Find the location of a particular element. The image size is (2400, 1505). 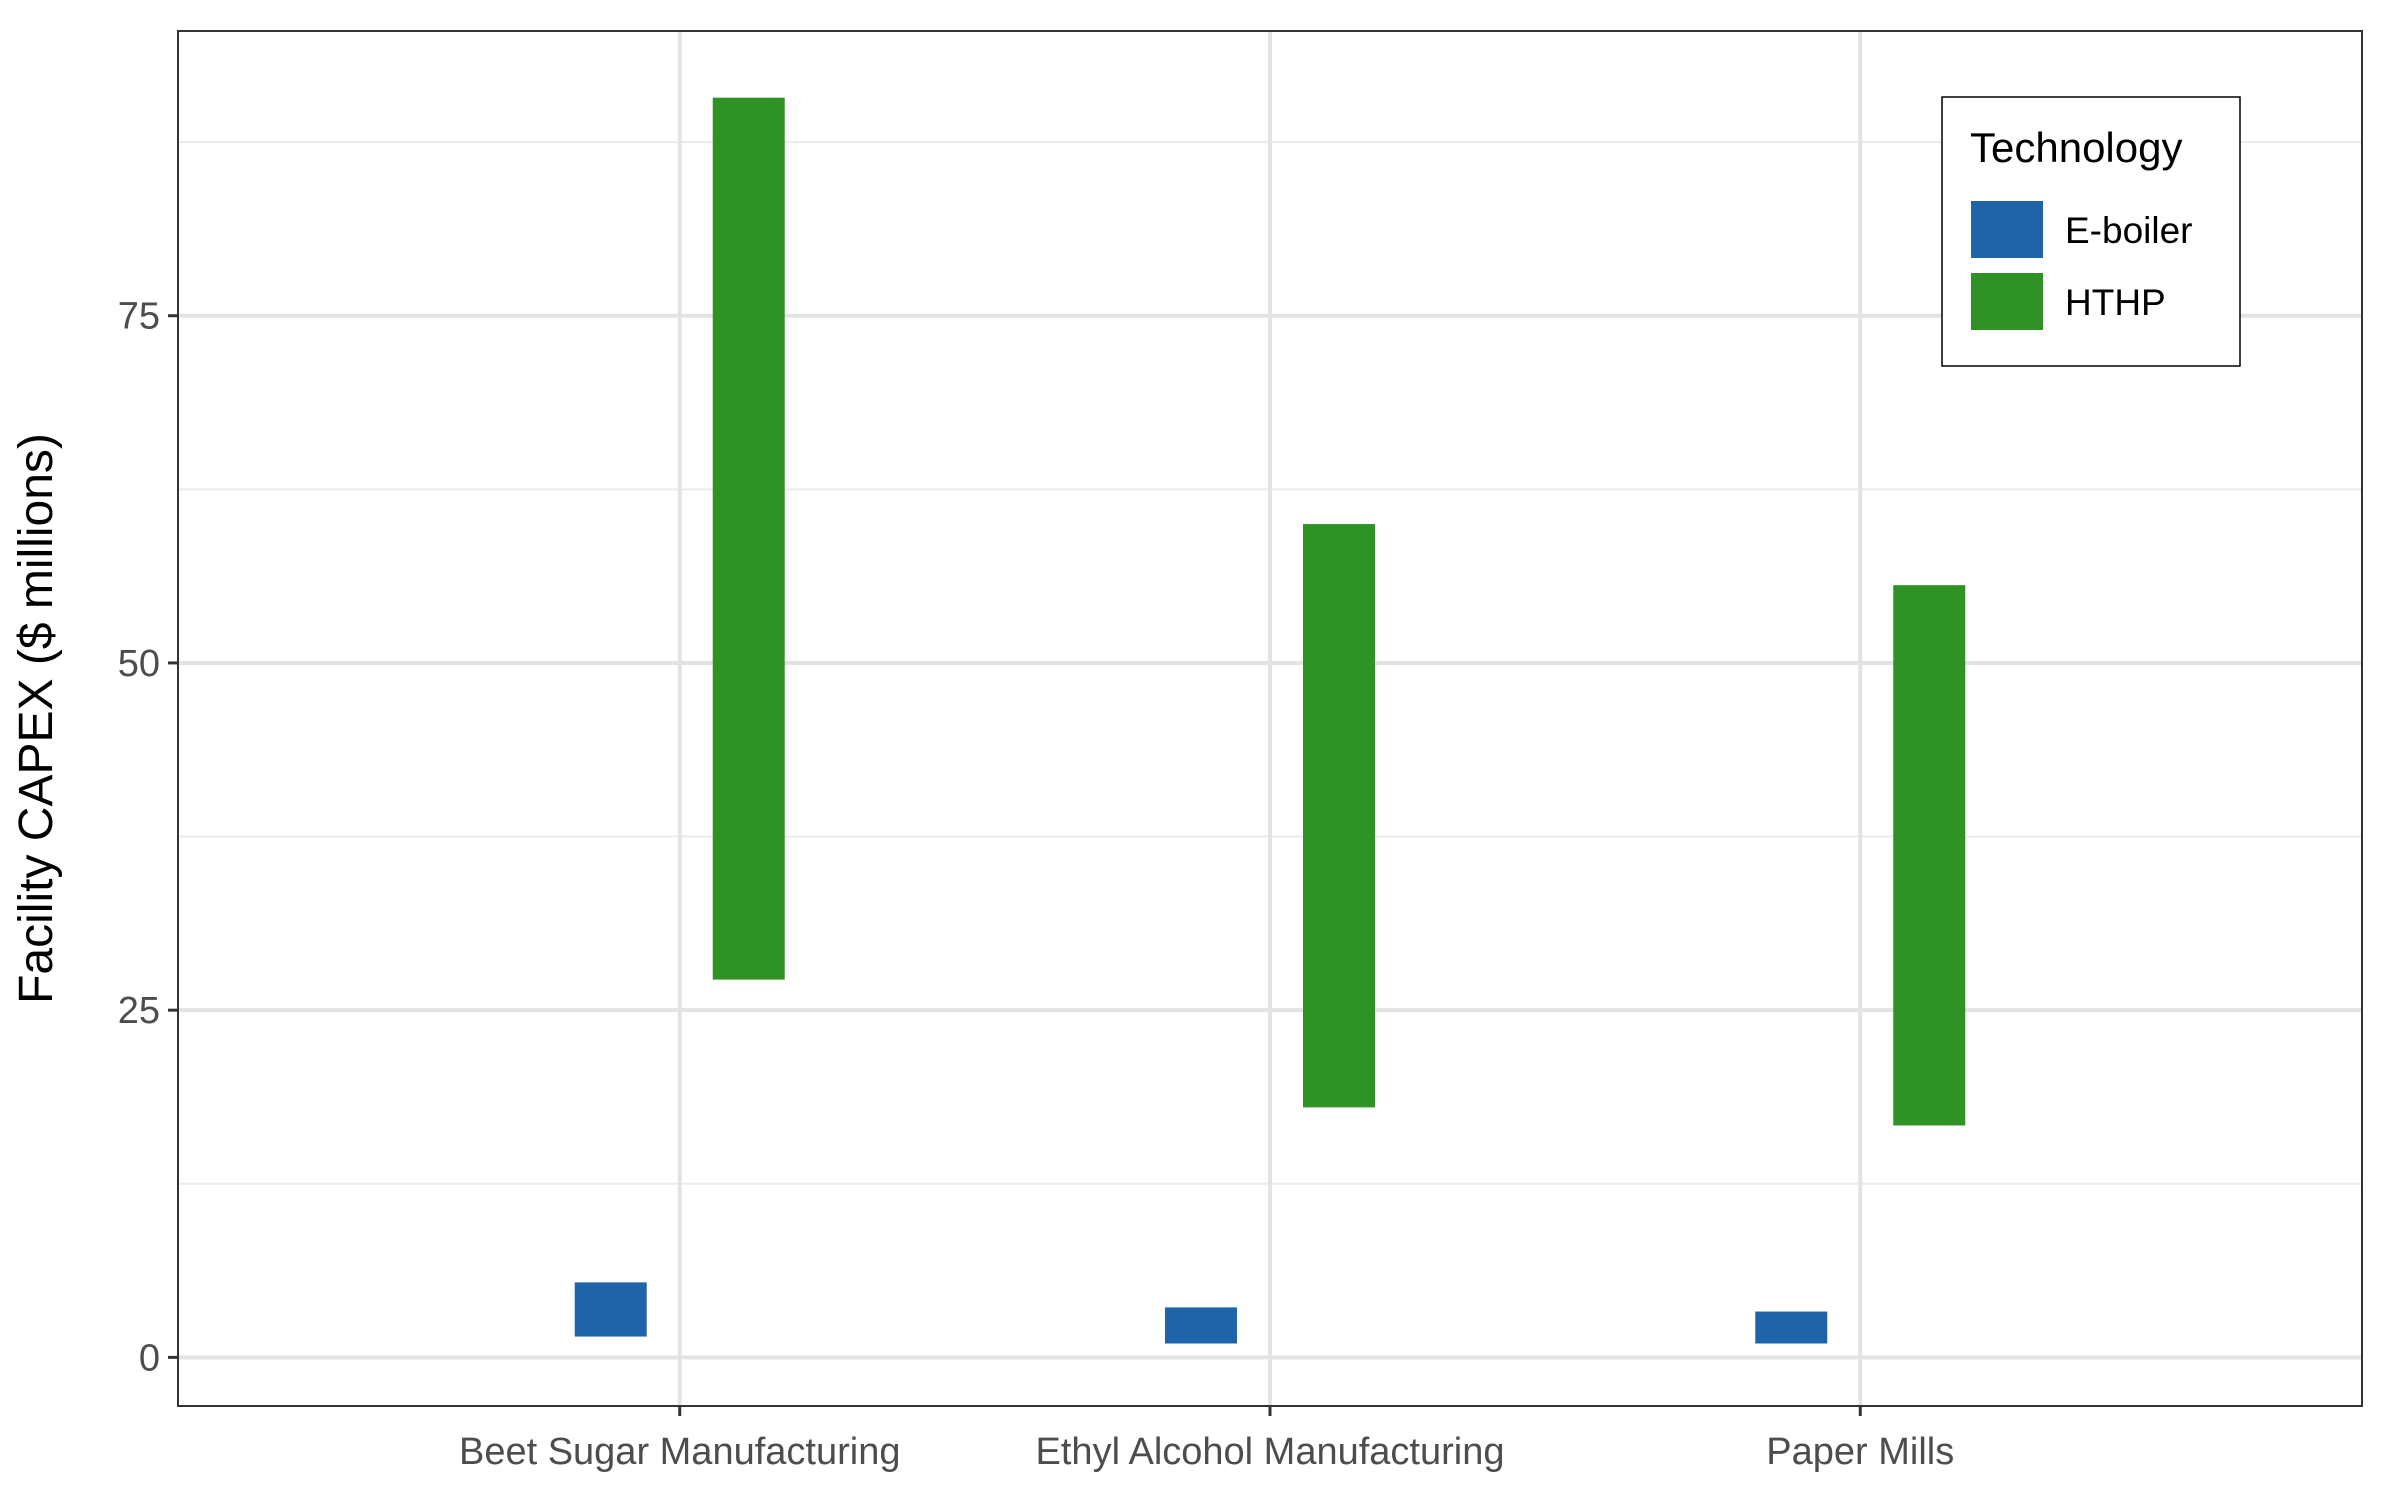

y-tick-label: 0 is located at coordinates (149, 1358).